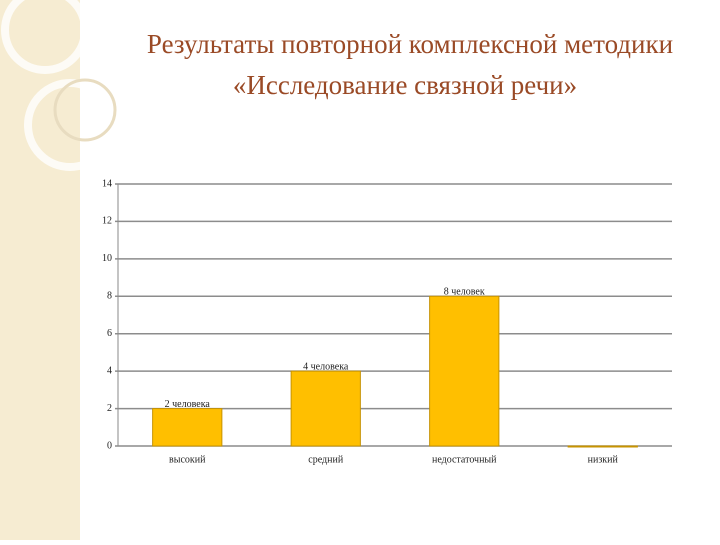  What do you see at coordinates (464, 292) in the screenshot?
I see `value-label: 8 человек` at bounding box center [464, 292].